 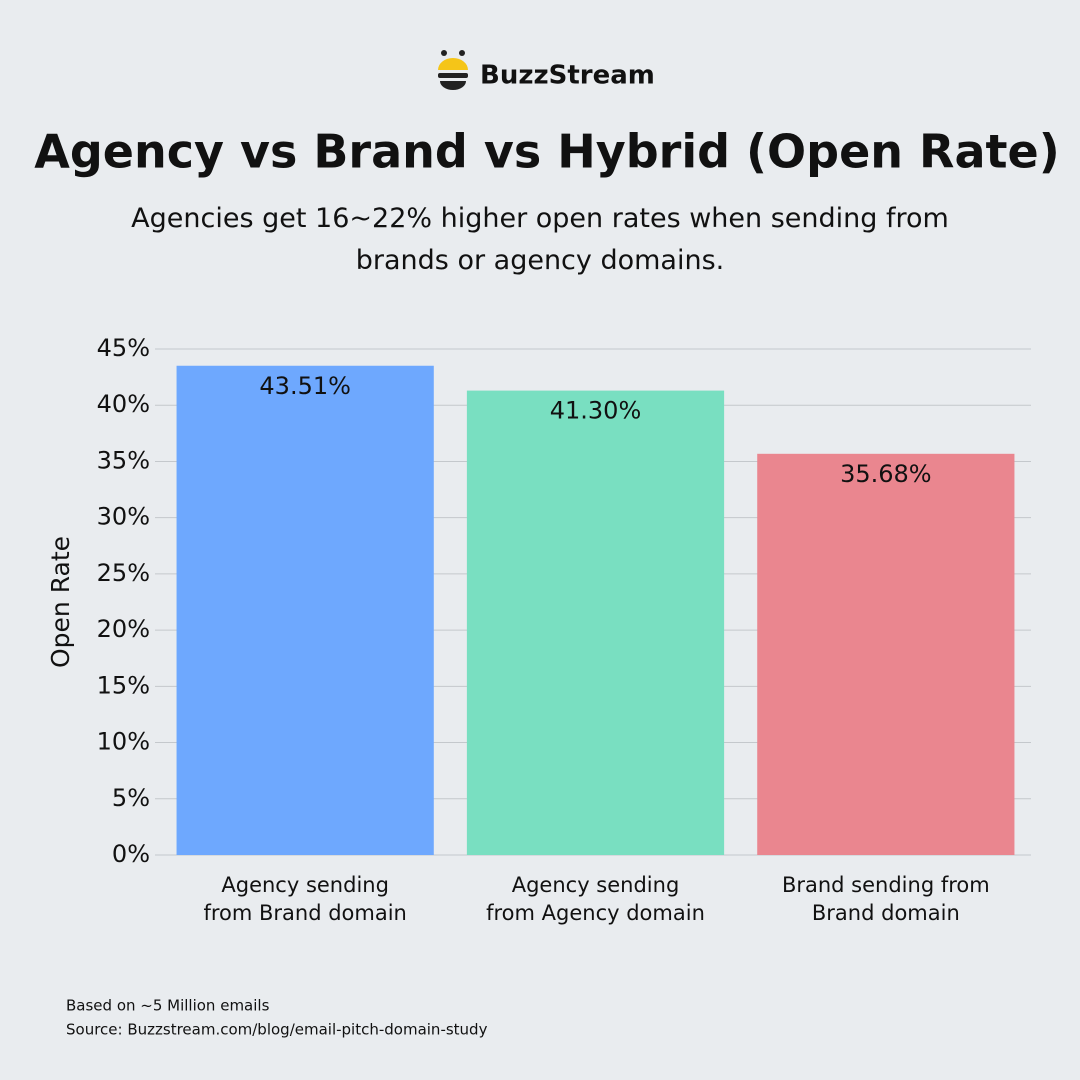 I want to click on chart-title: Agency vs Brand vs Hybrid (Open Rate), so click(x=546, y=152).